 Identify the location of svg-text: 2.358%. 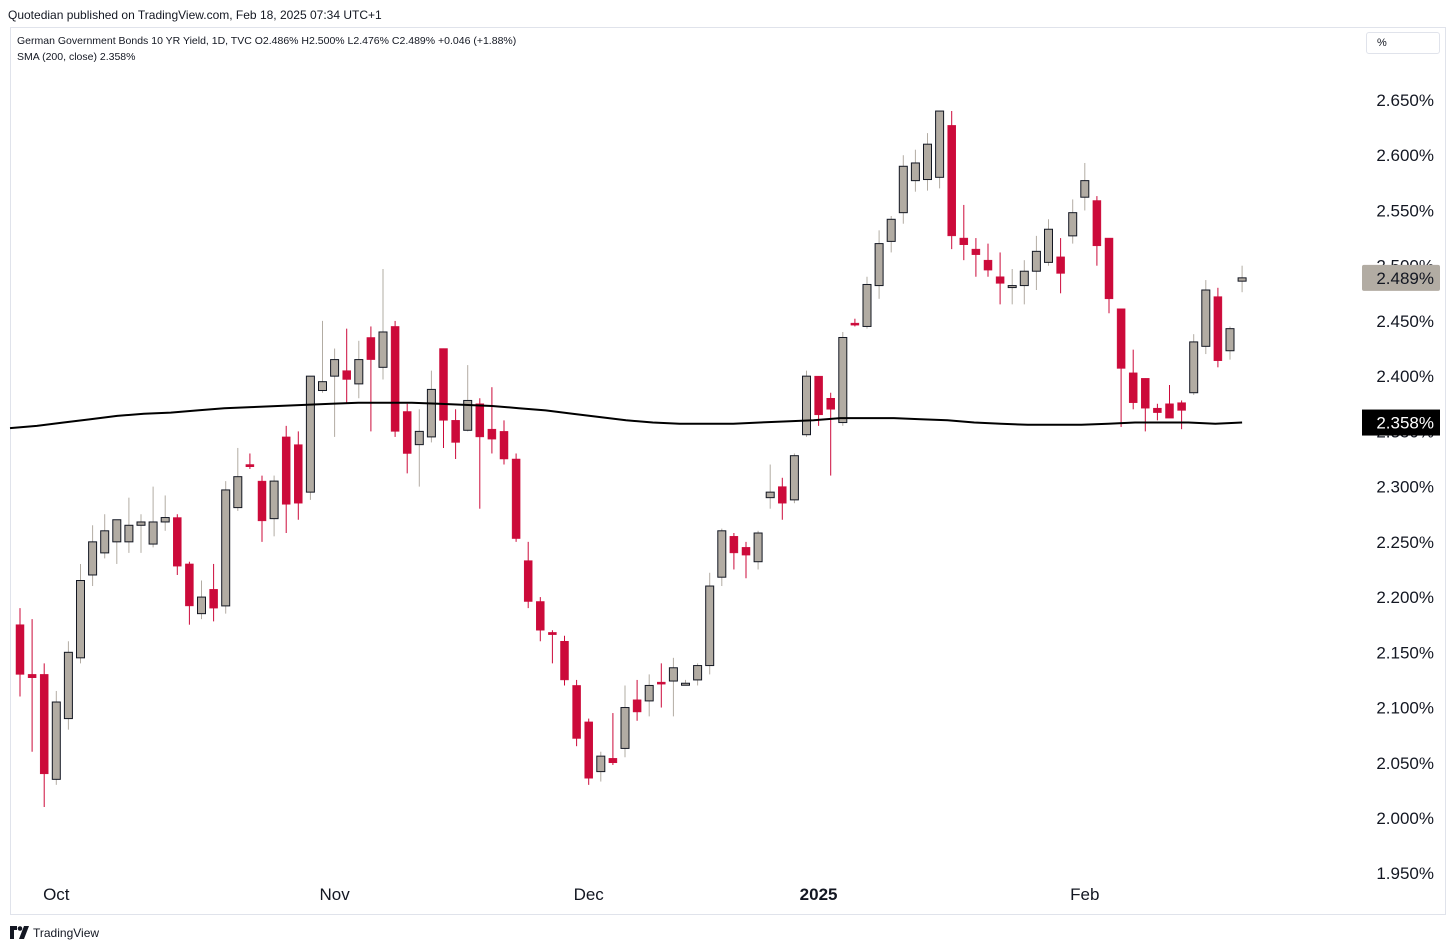
(1405, 423).